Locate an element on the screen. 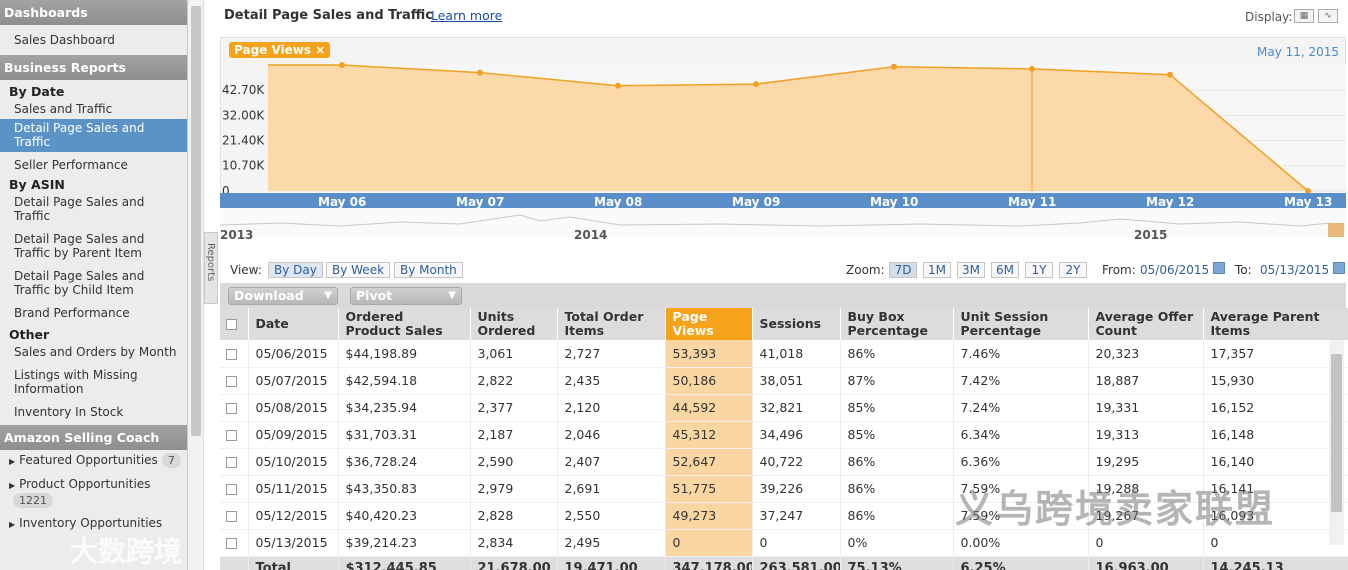 This screenshot has height=570, width=1348. sidebar-item-asin-detail-page: Detail Page Sales and Traffic is located at coordinates (79, 209).